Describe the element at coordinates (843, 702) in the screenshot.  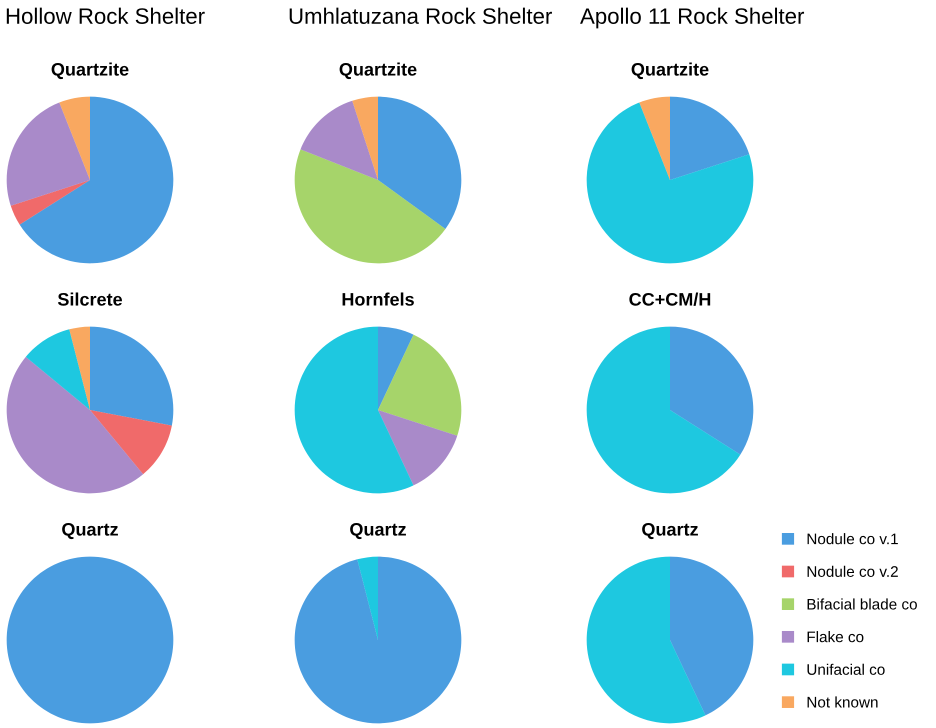
I see `legend-label: Not known` at that location.